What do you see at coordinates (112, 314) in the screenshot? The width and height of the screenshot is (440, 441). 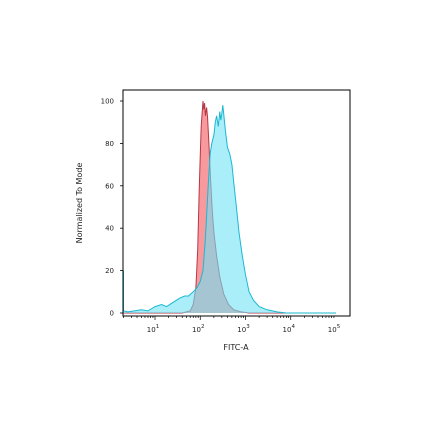 I see `y-tick-label: 0` at bounding box center [112, 314].